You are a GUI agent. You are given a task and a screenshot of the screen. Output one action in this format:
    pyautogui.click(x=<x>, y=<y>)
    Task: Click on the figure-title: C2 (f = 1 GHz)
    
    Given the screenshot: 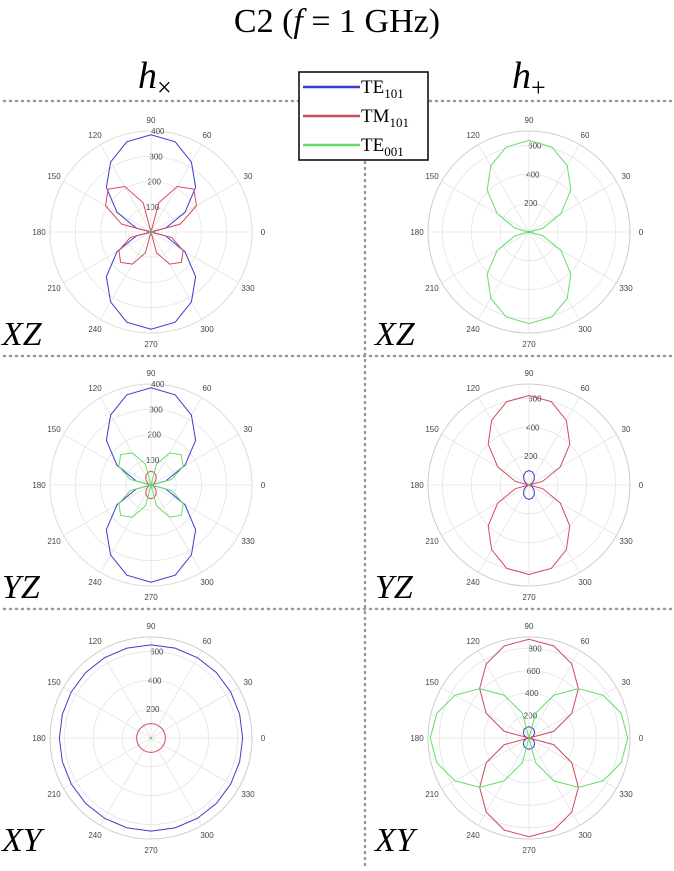 What is the action you would take?
    pyautogui.click(x=337, y=21)
    